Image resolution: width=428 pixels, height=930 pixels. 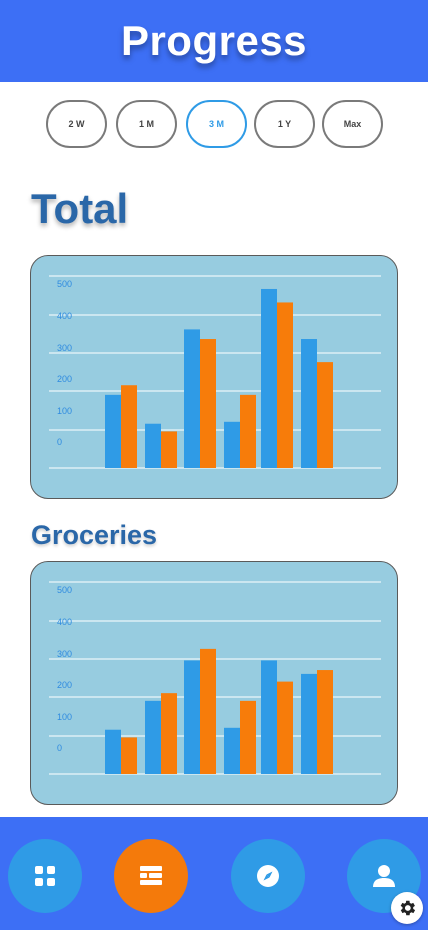 I want to click on compass-icon, so click(x=268, y=876).